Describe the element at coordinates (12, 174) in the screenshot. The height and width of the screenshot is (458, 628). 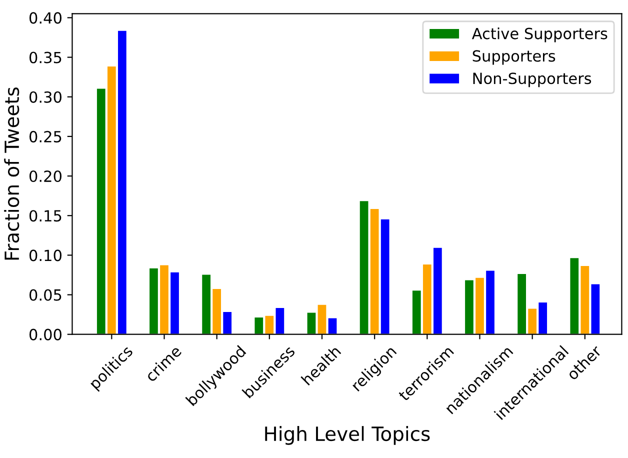
I see `y-axis-title: Fraction of Tweets` at that location.